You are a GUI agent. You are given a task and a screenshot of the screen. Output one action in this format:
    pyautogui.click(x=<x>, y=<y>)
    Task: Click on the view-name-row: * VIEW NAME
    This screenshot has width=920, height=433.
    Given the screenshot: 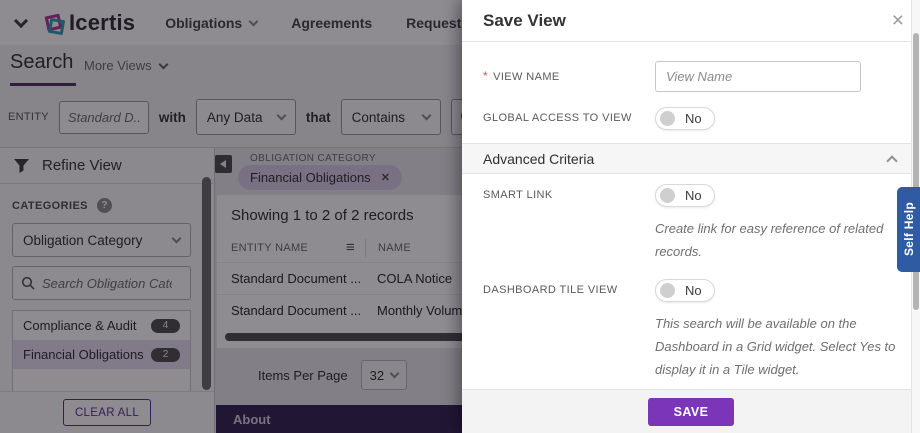 What is the action you would take?
    pyautogui.click(x=691, y=76)
    